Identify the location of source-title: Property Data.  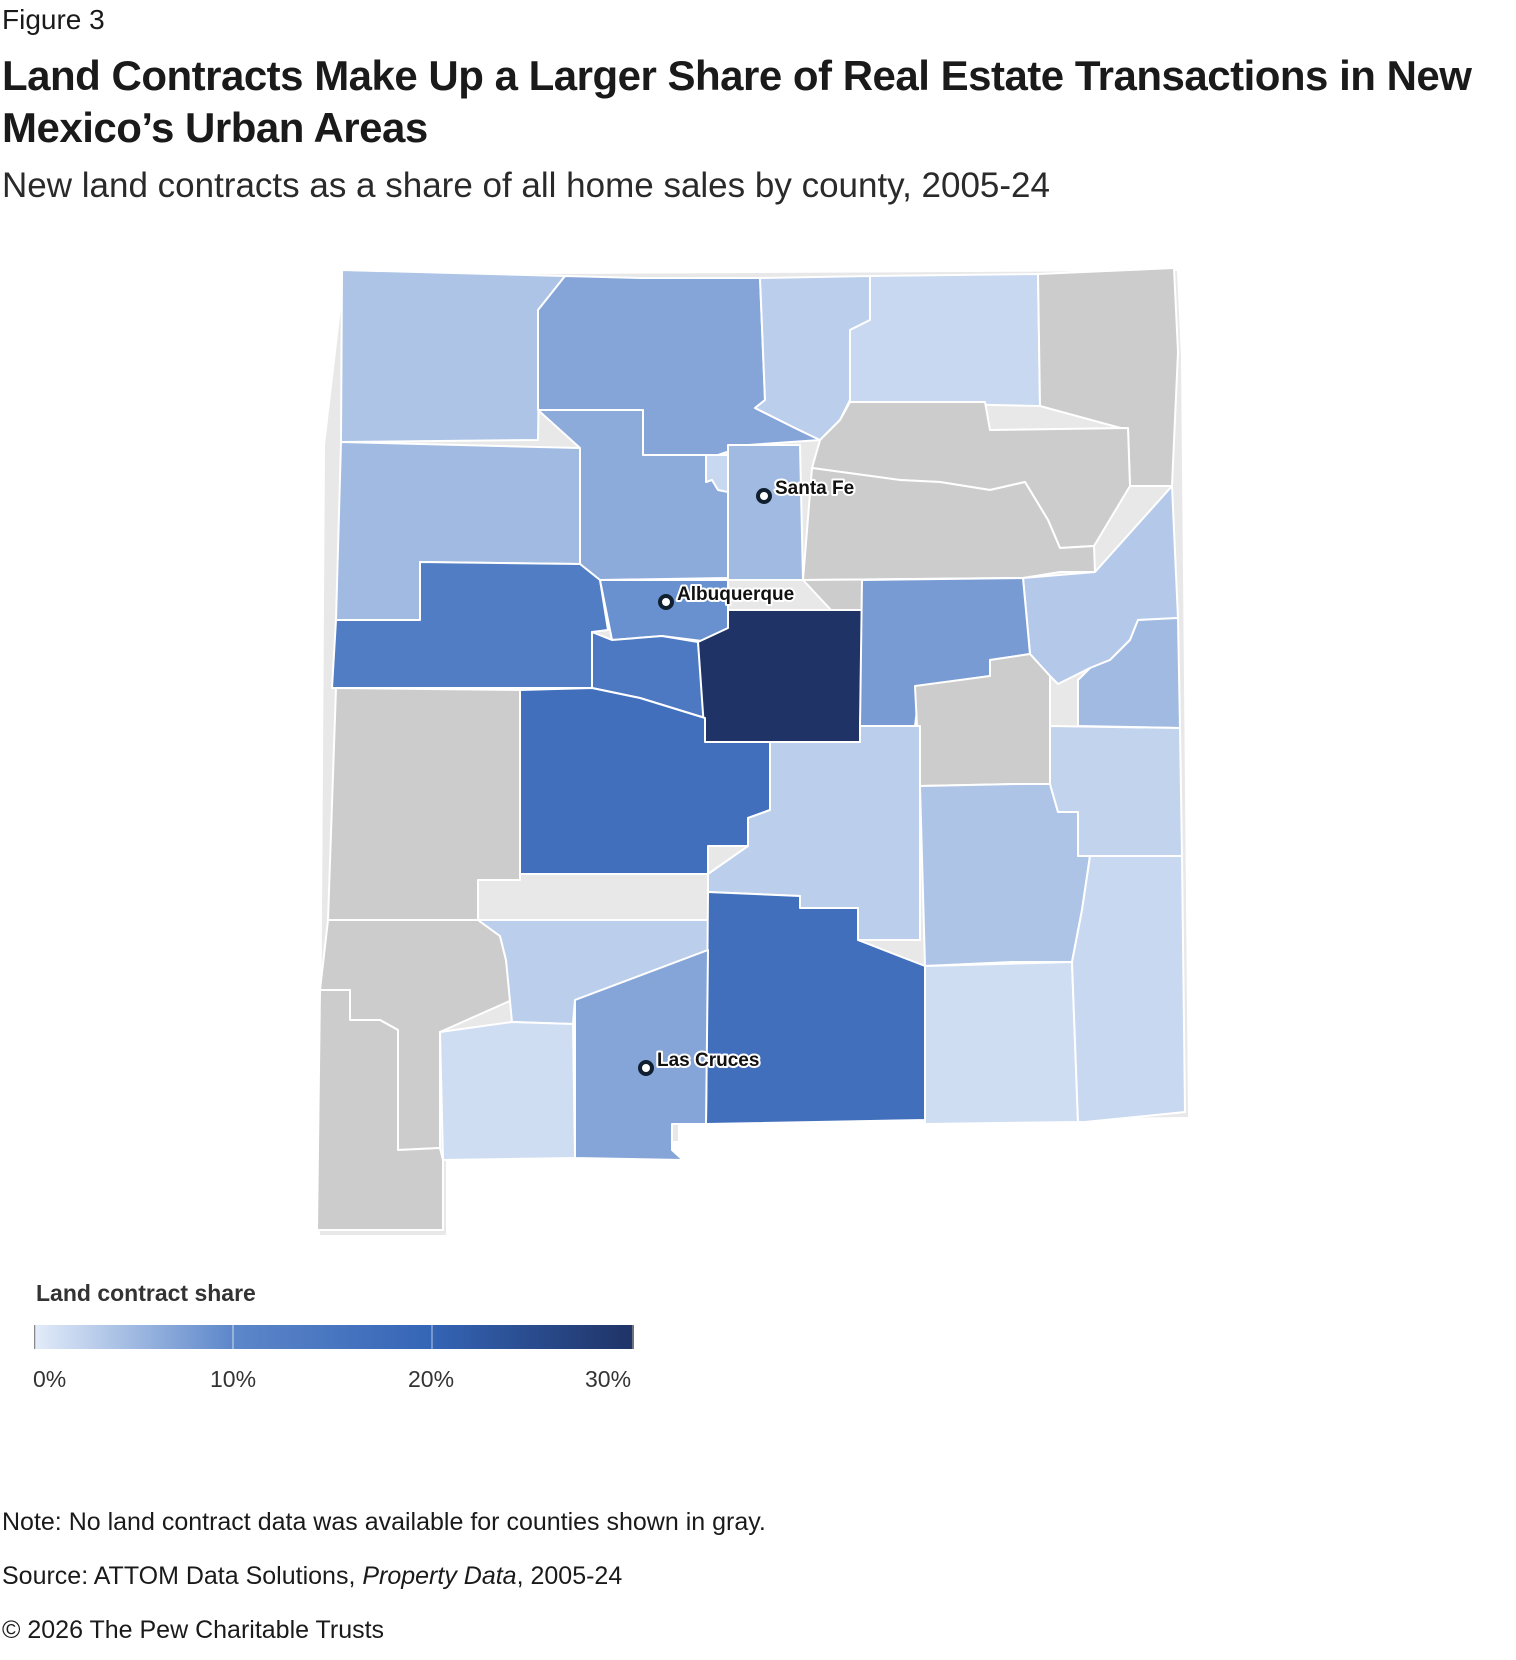
(439, 1576).